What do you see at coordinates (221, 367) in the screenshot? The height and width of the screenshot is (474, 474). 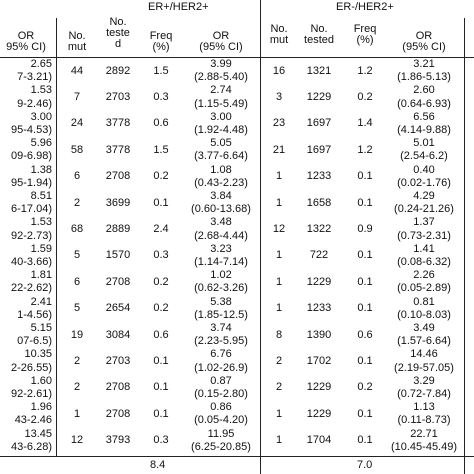 I see `ci-cell: (1.02-26.9)` at bounding box center [221, 367].